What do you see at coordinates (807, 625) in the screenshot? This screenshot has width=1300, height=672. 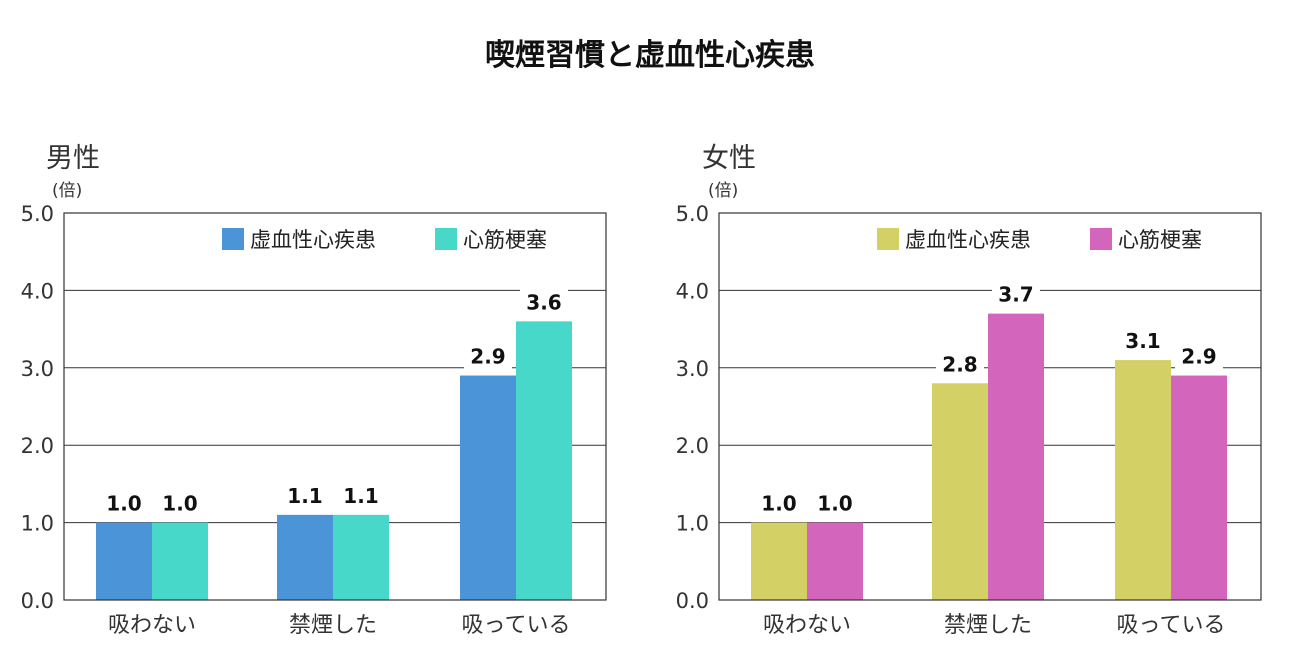 I see `female-x-tick-label: 吸わない` at bounding box center [807, 625].